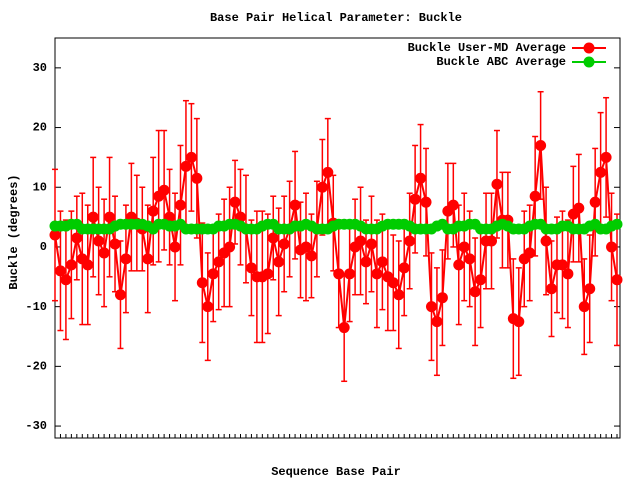 The image size is (640, 485). Describe the element at coordinates (43, 247) in the screenshot. I see `y-tick-label: 0` at that location.